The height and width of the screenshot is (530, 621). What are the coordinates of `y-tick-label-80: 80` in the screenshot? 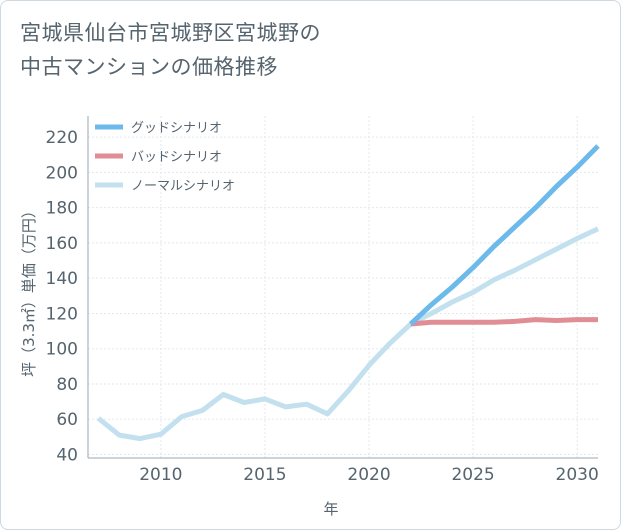 It's located at (67, 385).